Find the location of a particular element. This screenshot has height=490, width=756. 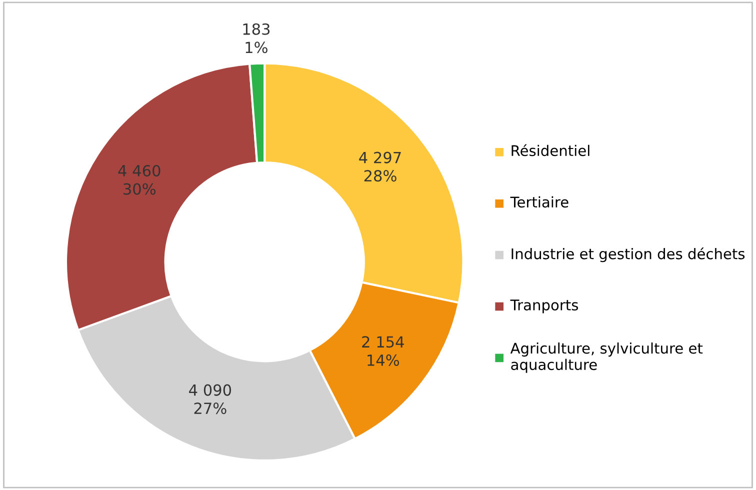

data-label: 4 297 28% is located at coordinates (380, 167).